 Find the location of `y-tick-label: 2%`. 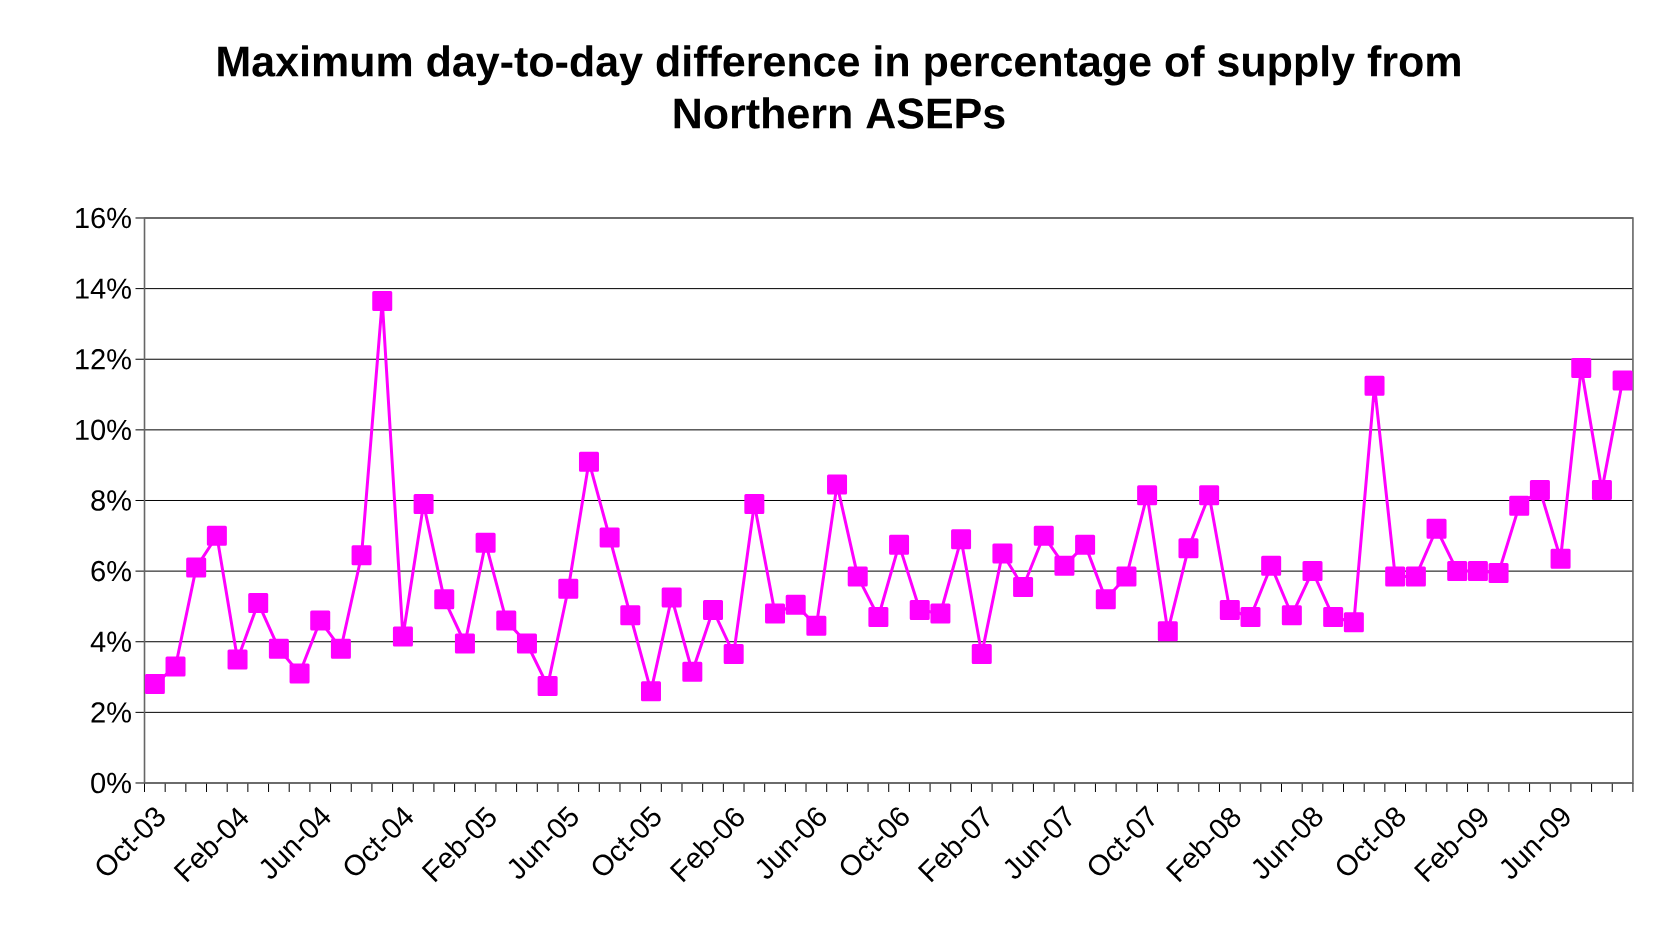

y-tick-label: 2% is located at coordinates (111, 712).